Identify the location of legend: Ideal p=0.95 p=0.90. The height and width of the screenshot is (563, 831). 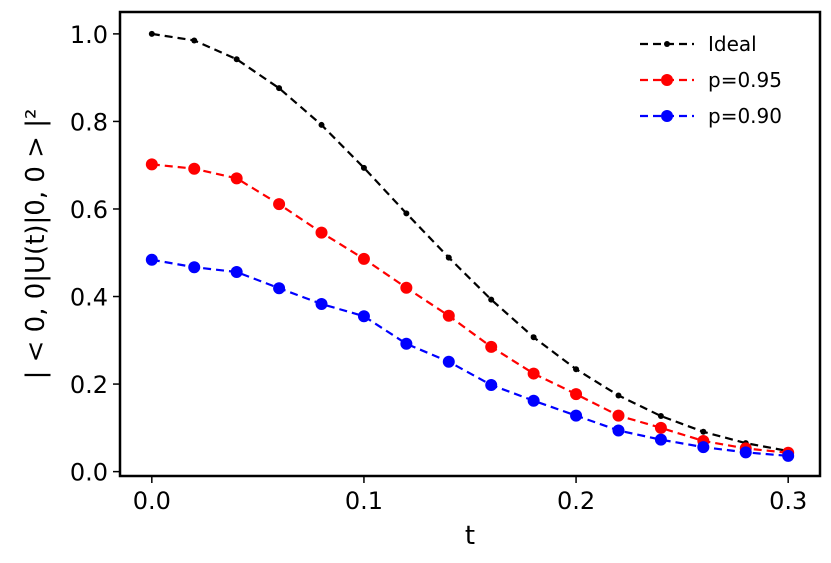
(711, 80).